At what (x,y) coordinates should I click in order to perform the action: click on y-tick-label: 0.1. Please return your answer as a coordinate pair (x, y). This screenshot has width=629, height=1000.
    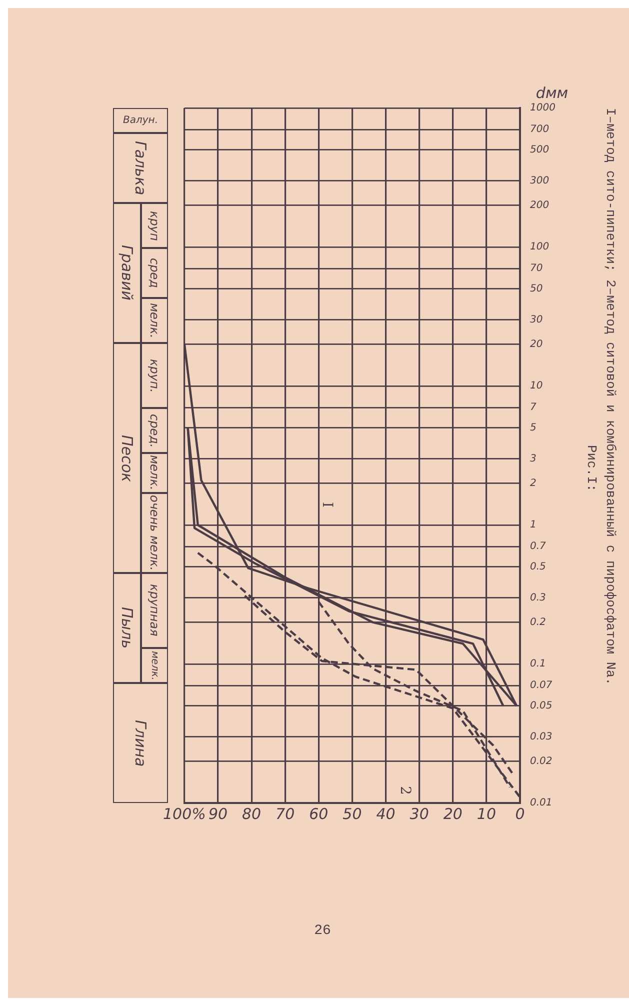
    Looking at the image, I should click on (538, 664).